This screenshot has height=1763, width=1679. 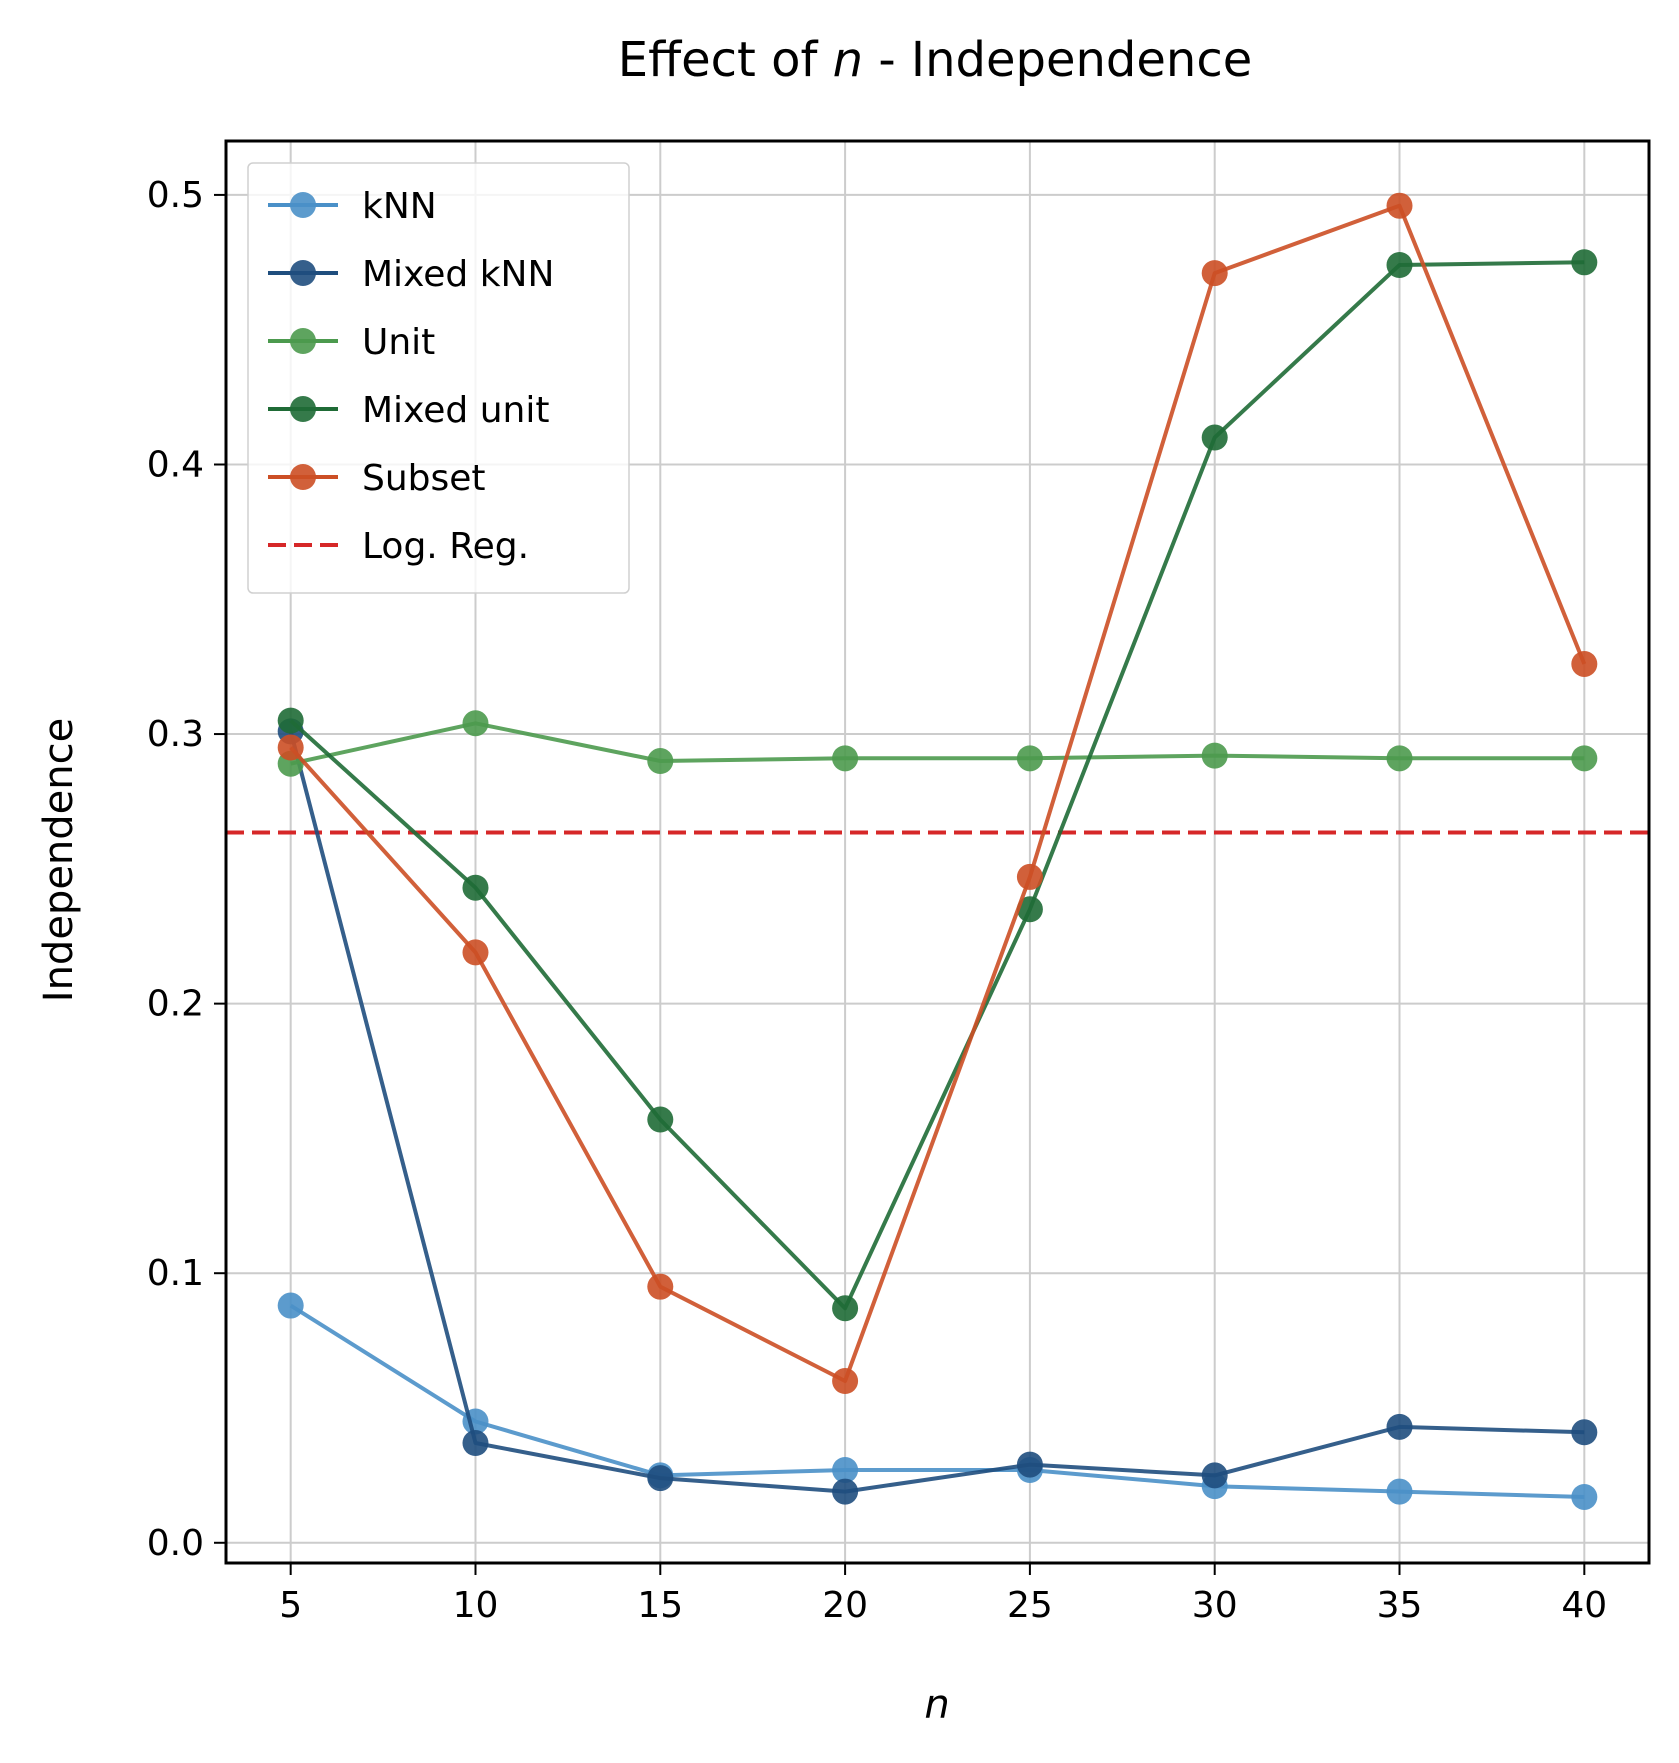 What do you see at coordinates (455, 410) in the screenshot?
I see `legend-label: Mixed unit` at bounding box center [455, 410].